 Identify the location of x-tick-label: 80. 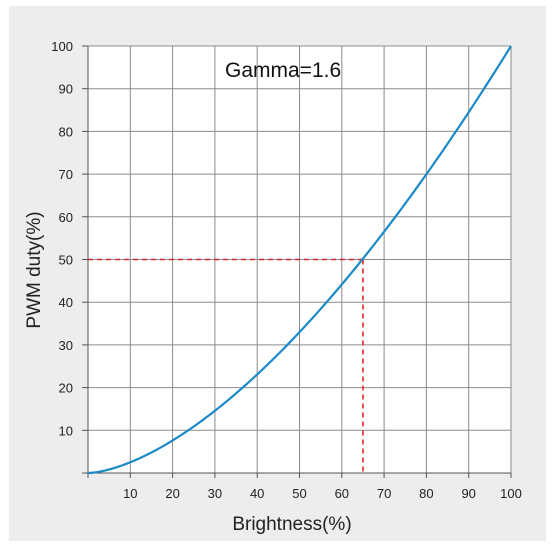
(426, 493).